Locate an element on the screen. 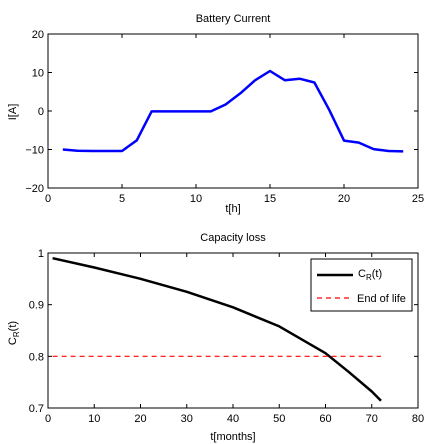  y-tick-label: 0 is located at coordinates (41, 112).